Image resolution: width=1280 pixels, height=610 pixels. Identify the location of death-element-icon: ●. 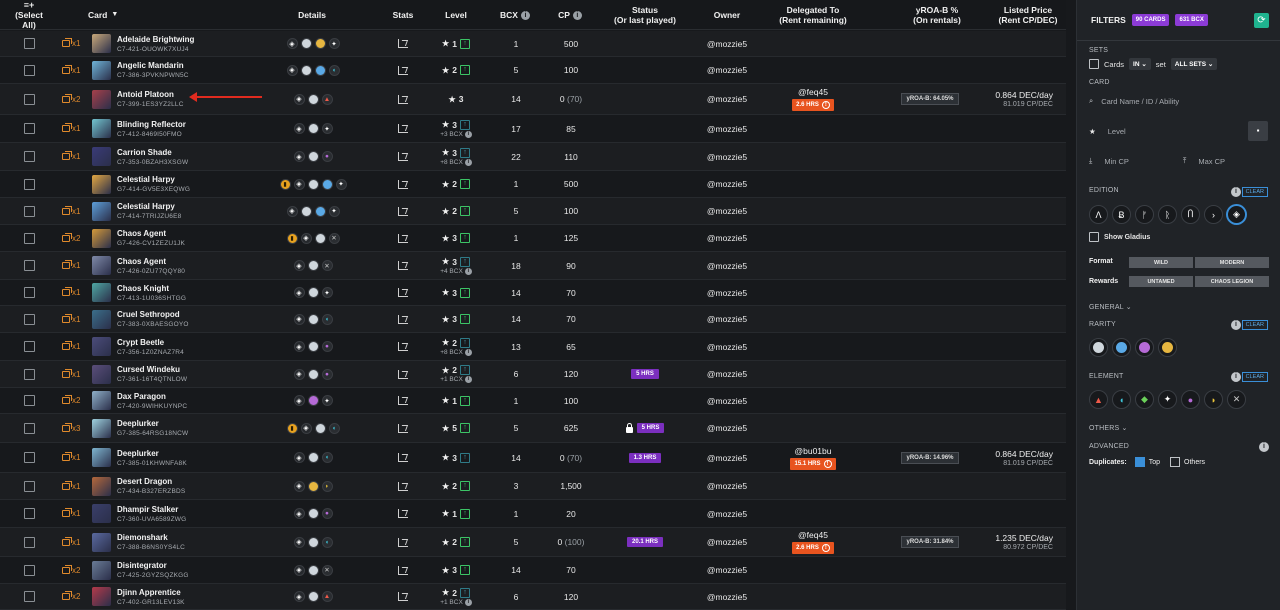
(1190, 399).